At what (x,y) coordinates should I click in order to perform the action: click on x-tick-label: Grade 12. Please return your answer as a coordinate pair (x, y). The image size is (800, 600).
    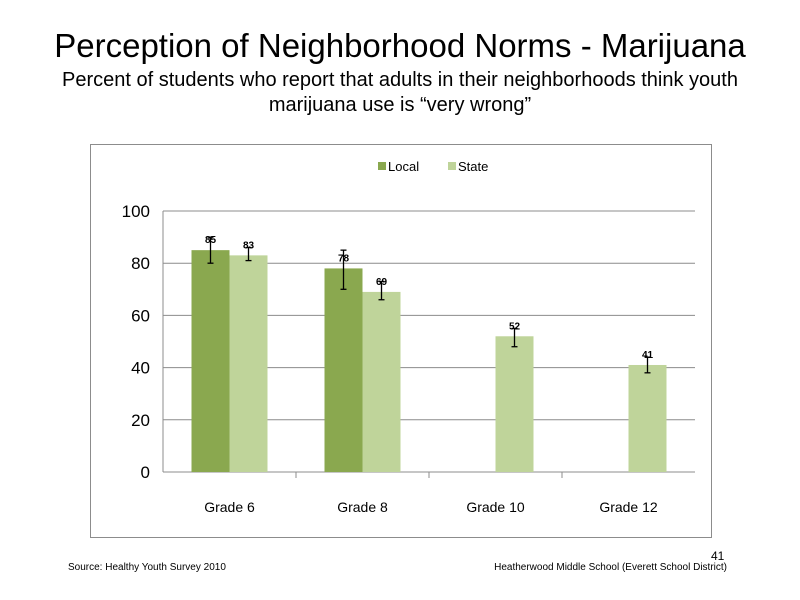
    Looking at the image, I should click on (628, 507).